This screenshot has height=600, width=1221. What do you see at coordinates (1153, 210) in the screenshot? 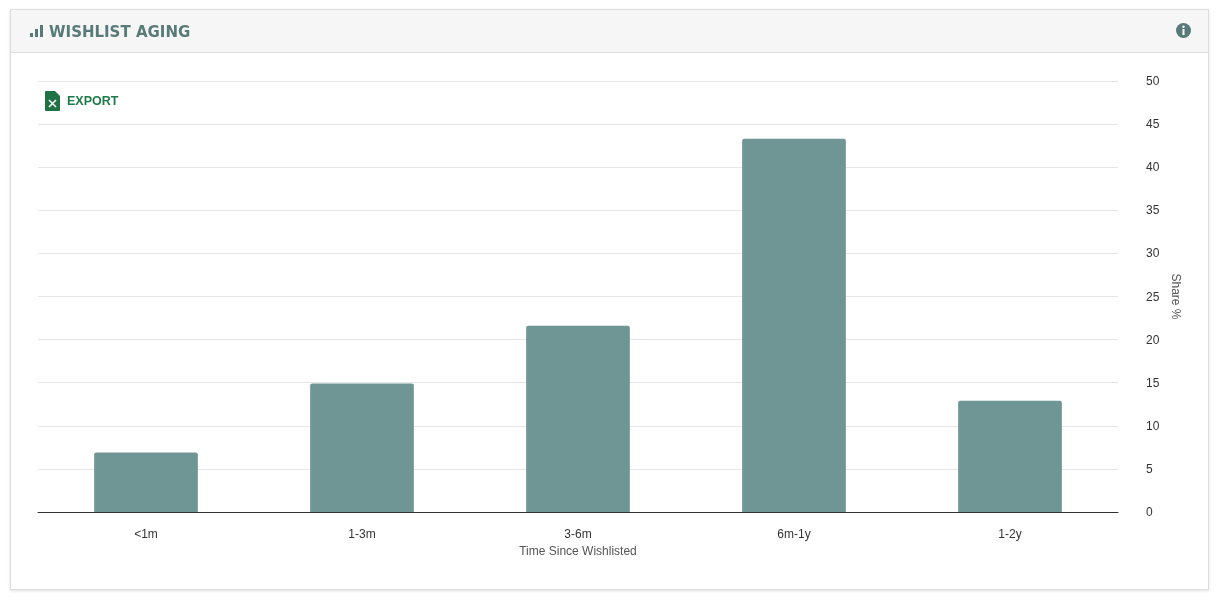
I see `y-tick-label: 35` at bounding box center [1153, 210].